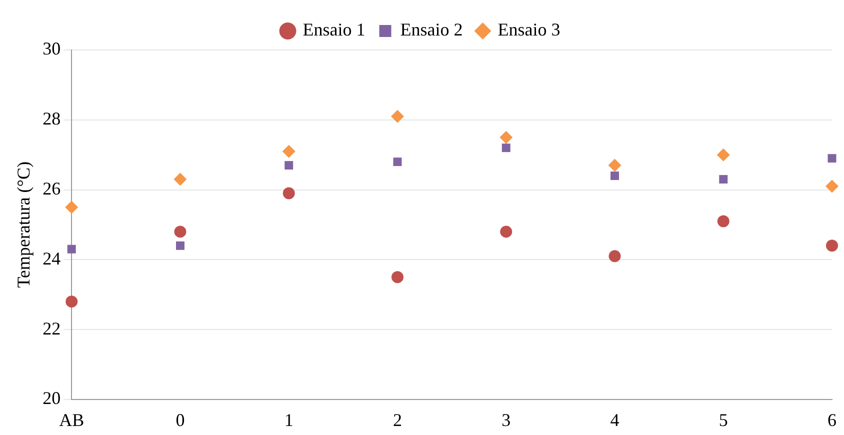 The height and width of the screenshot is (435, 844). I want to click on y-tick-label: 30, so click(51, 48).